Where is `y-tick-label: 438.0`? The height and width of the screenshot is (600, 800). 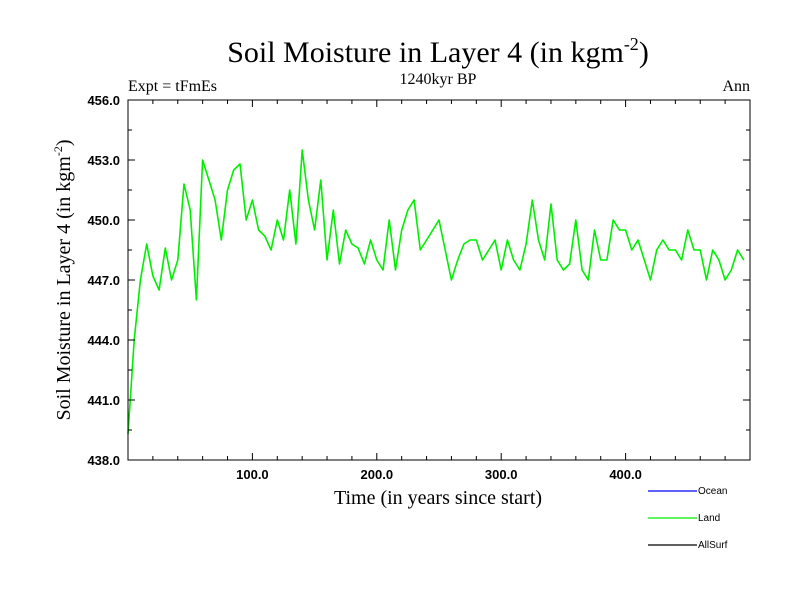 y-tick-label: 438.0 is located at coordinates (103, 460).